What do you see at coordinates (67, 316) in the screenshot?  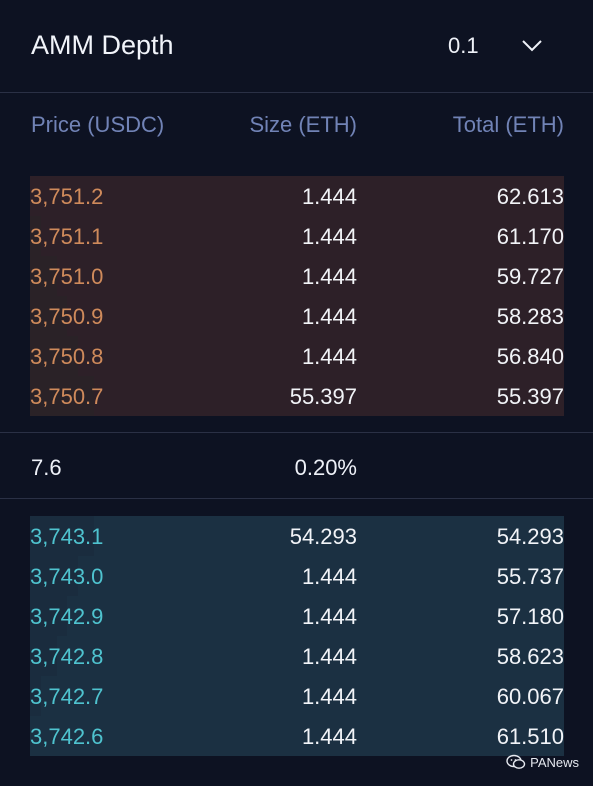 I see `row-price: 3,750.9` at bounding box center [67, 316].